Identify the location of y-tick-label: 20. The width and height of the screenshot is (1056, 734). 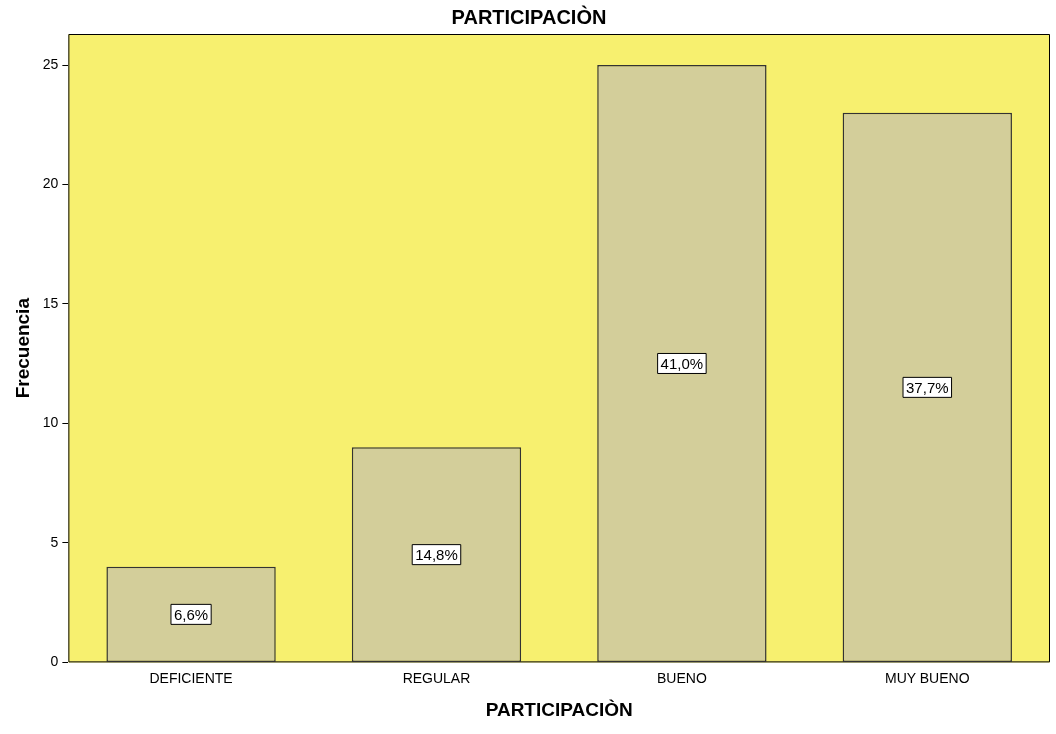
(50, 183).